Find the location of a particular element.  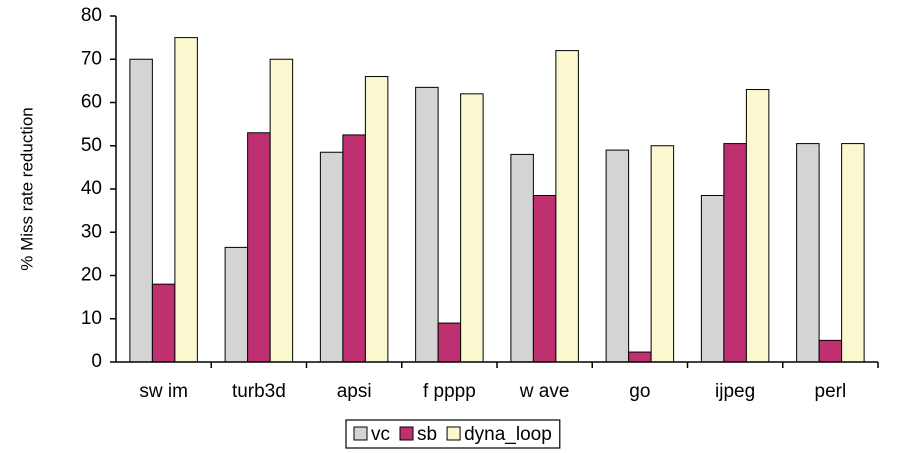

x-tick-label: perl is located at coordinates (831, 391).